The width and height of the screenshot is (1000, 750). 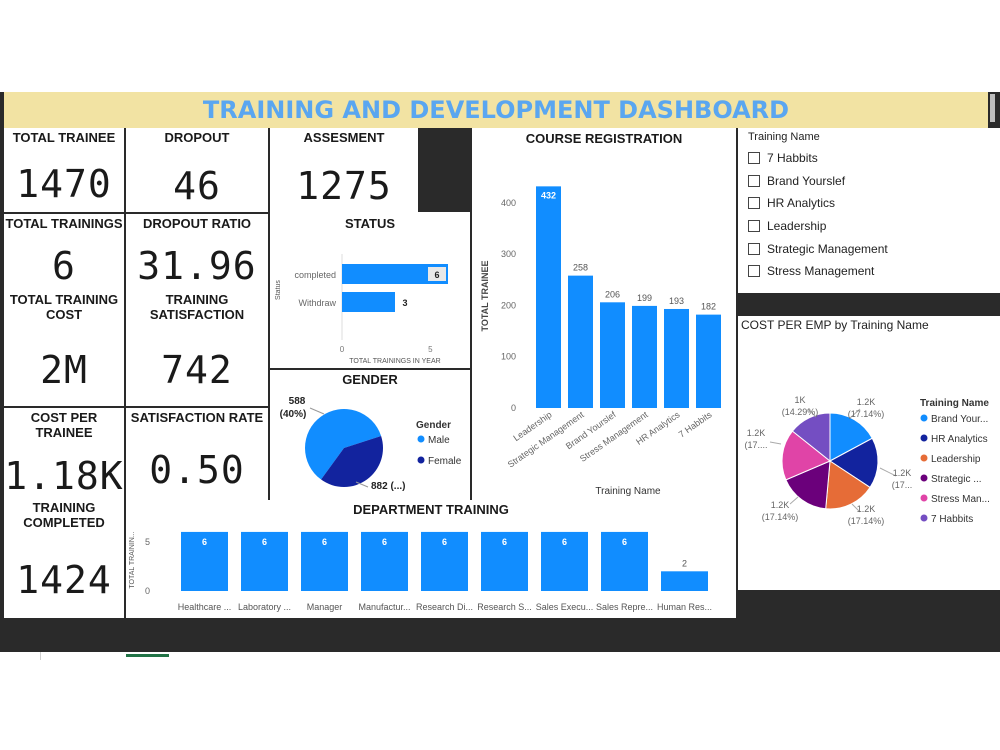 I want to click on kpi-assesment: ASSESMENT 1275, so click(x=344, y=170).